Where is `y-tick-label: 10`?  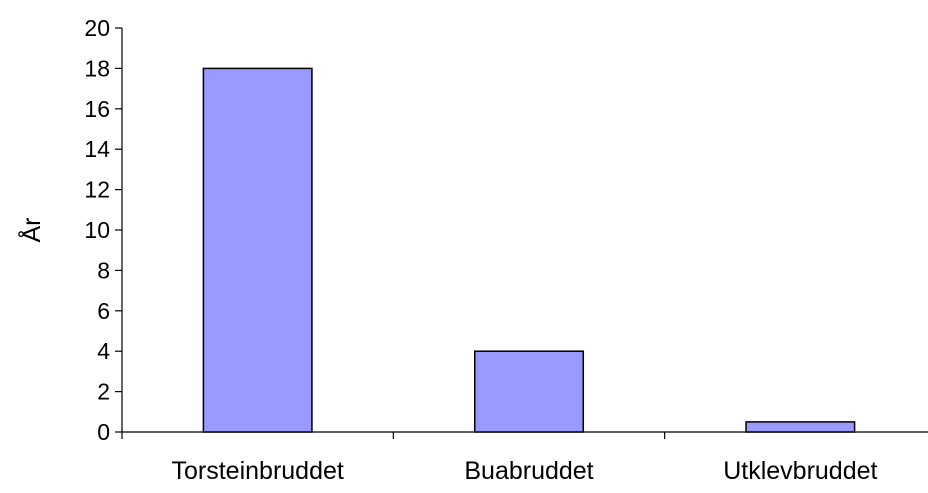 y-tick-label: 10 is located at coordinates (97, 230).